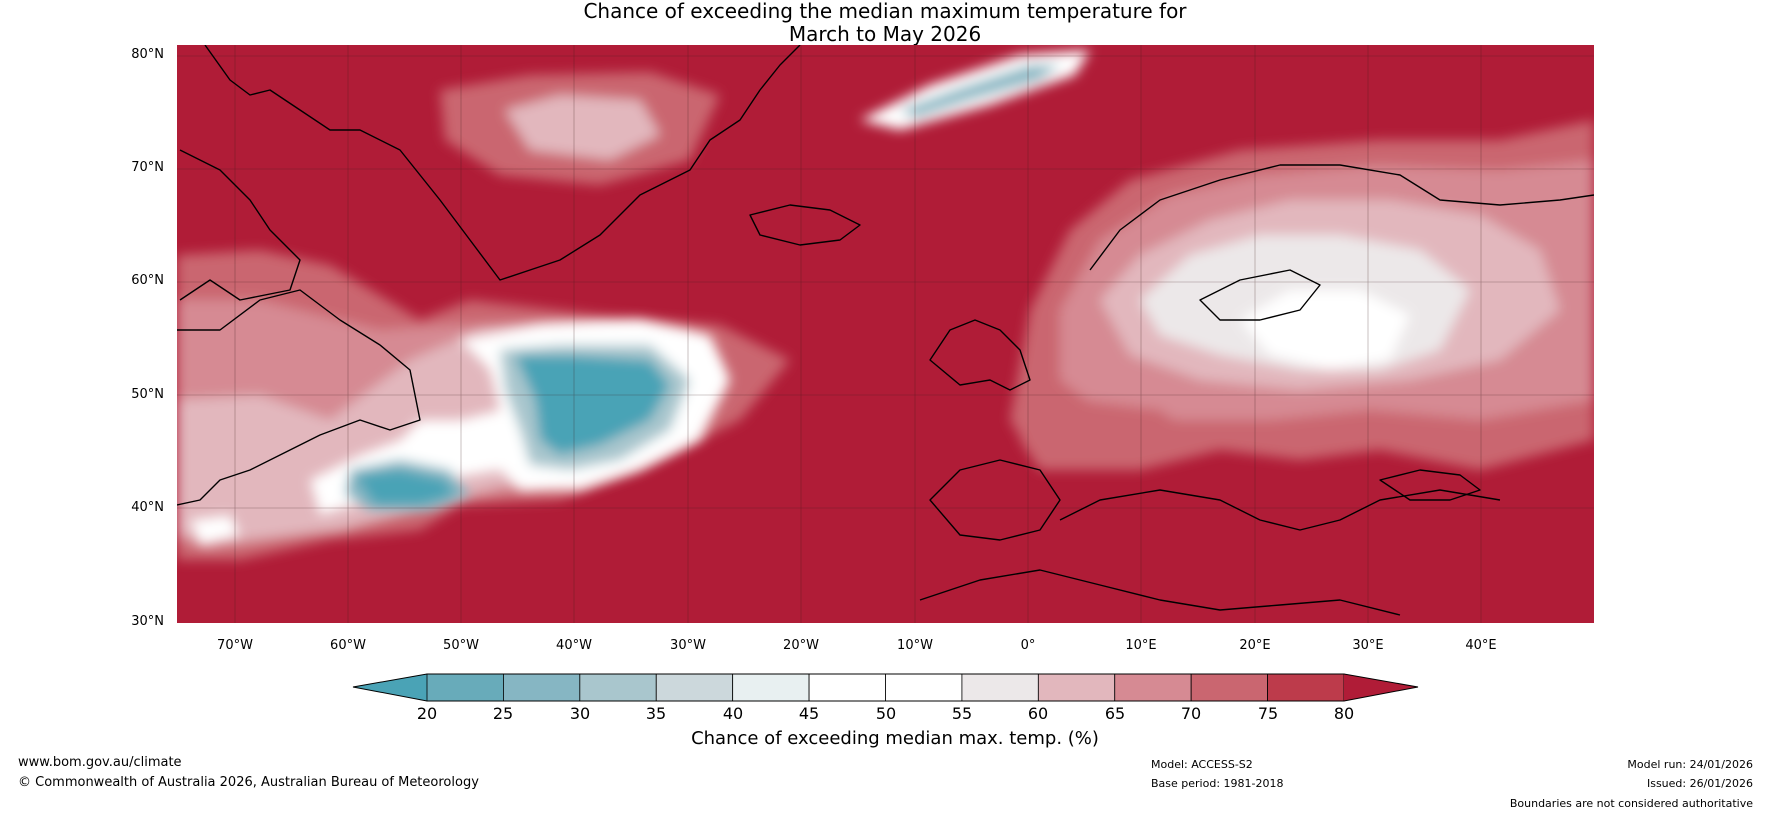  What do you see at coordinates (1368, 645) in the screenshot?
I see `lon-label-30e: 30°E` at bounding box center [1368, 645].